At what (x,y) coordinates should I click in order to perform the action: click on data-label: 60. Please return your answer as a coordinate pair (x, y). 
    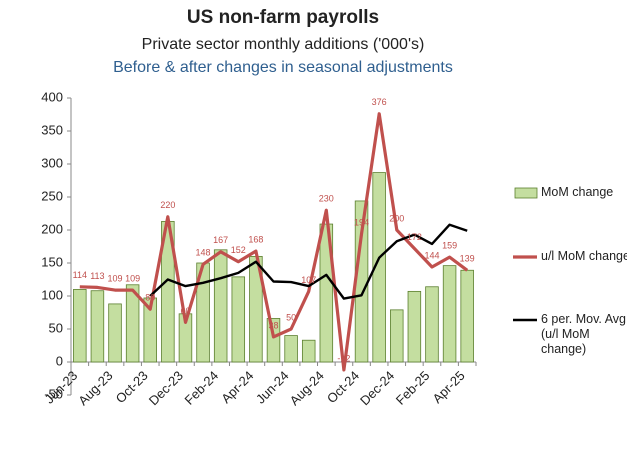
    Looking at the image, I should click on (185, 311).